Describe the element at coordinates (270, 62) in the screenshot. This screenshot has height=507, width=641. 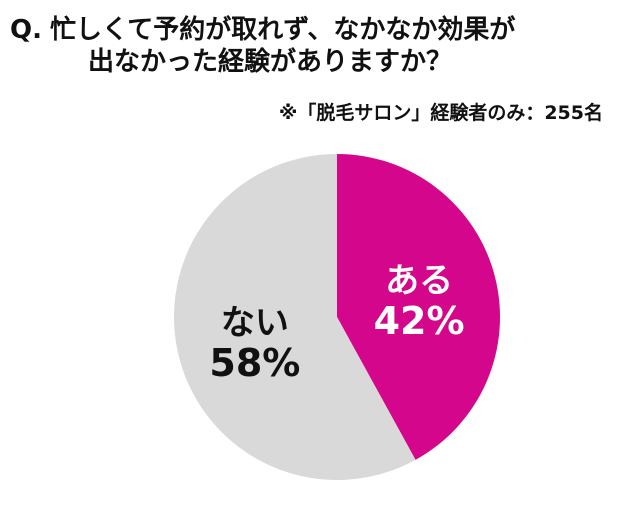
I see `title-text-2: 出なかった経験がありますか？` at that location.